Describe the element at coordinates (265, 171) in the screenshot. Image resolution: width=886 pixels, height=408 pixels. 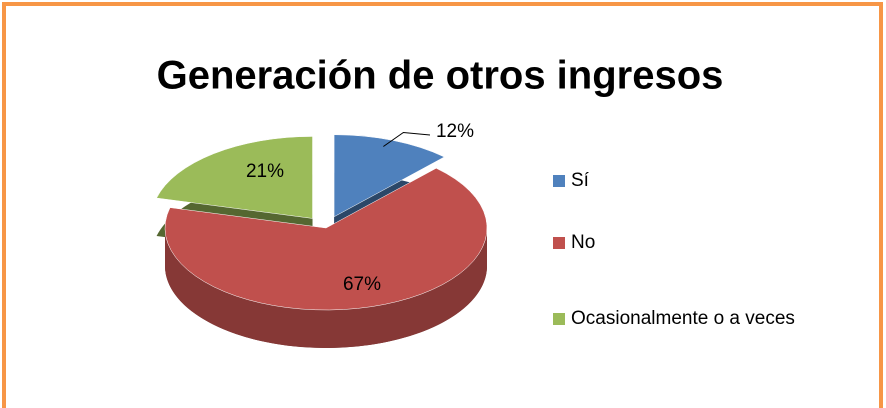
I see `data-label: 21%` at that location.